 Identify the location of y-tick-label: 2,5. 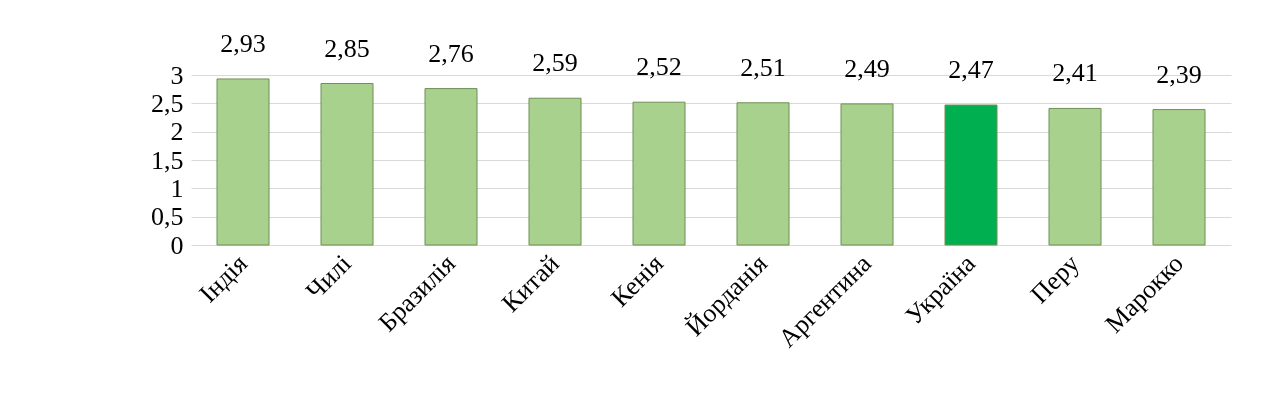
(167, 103).